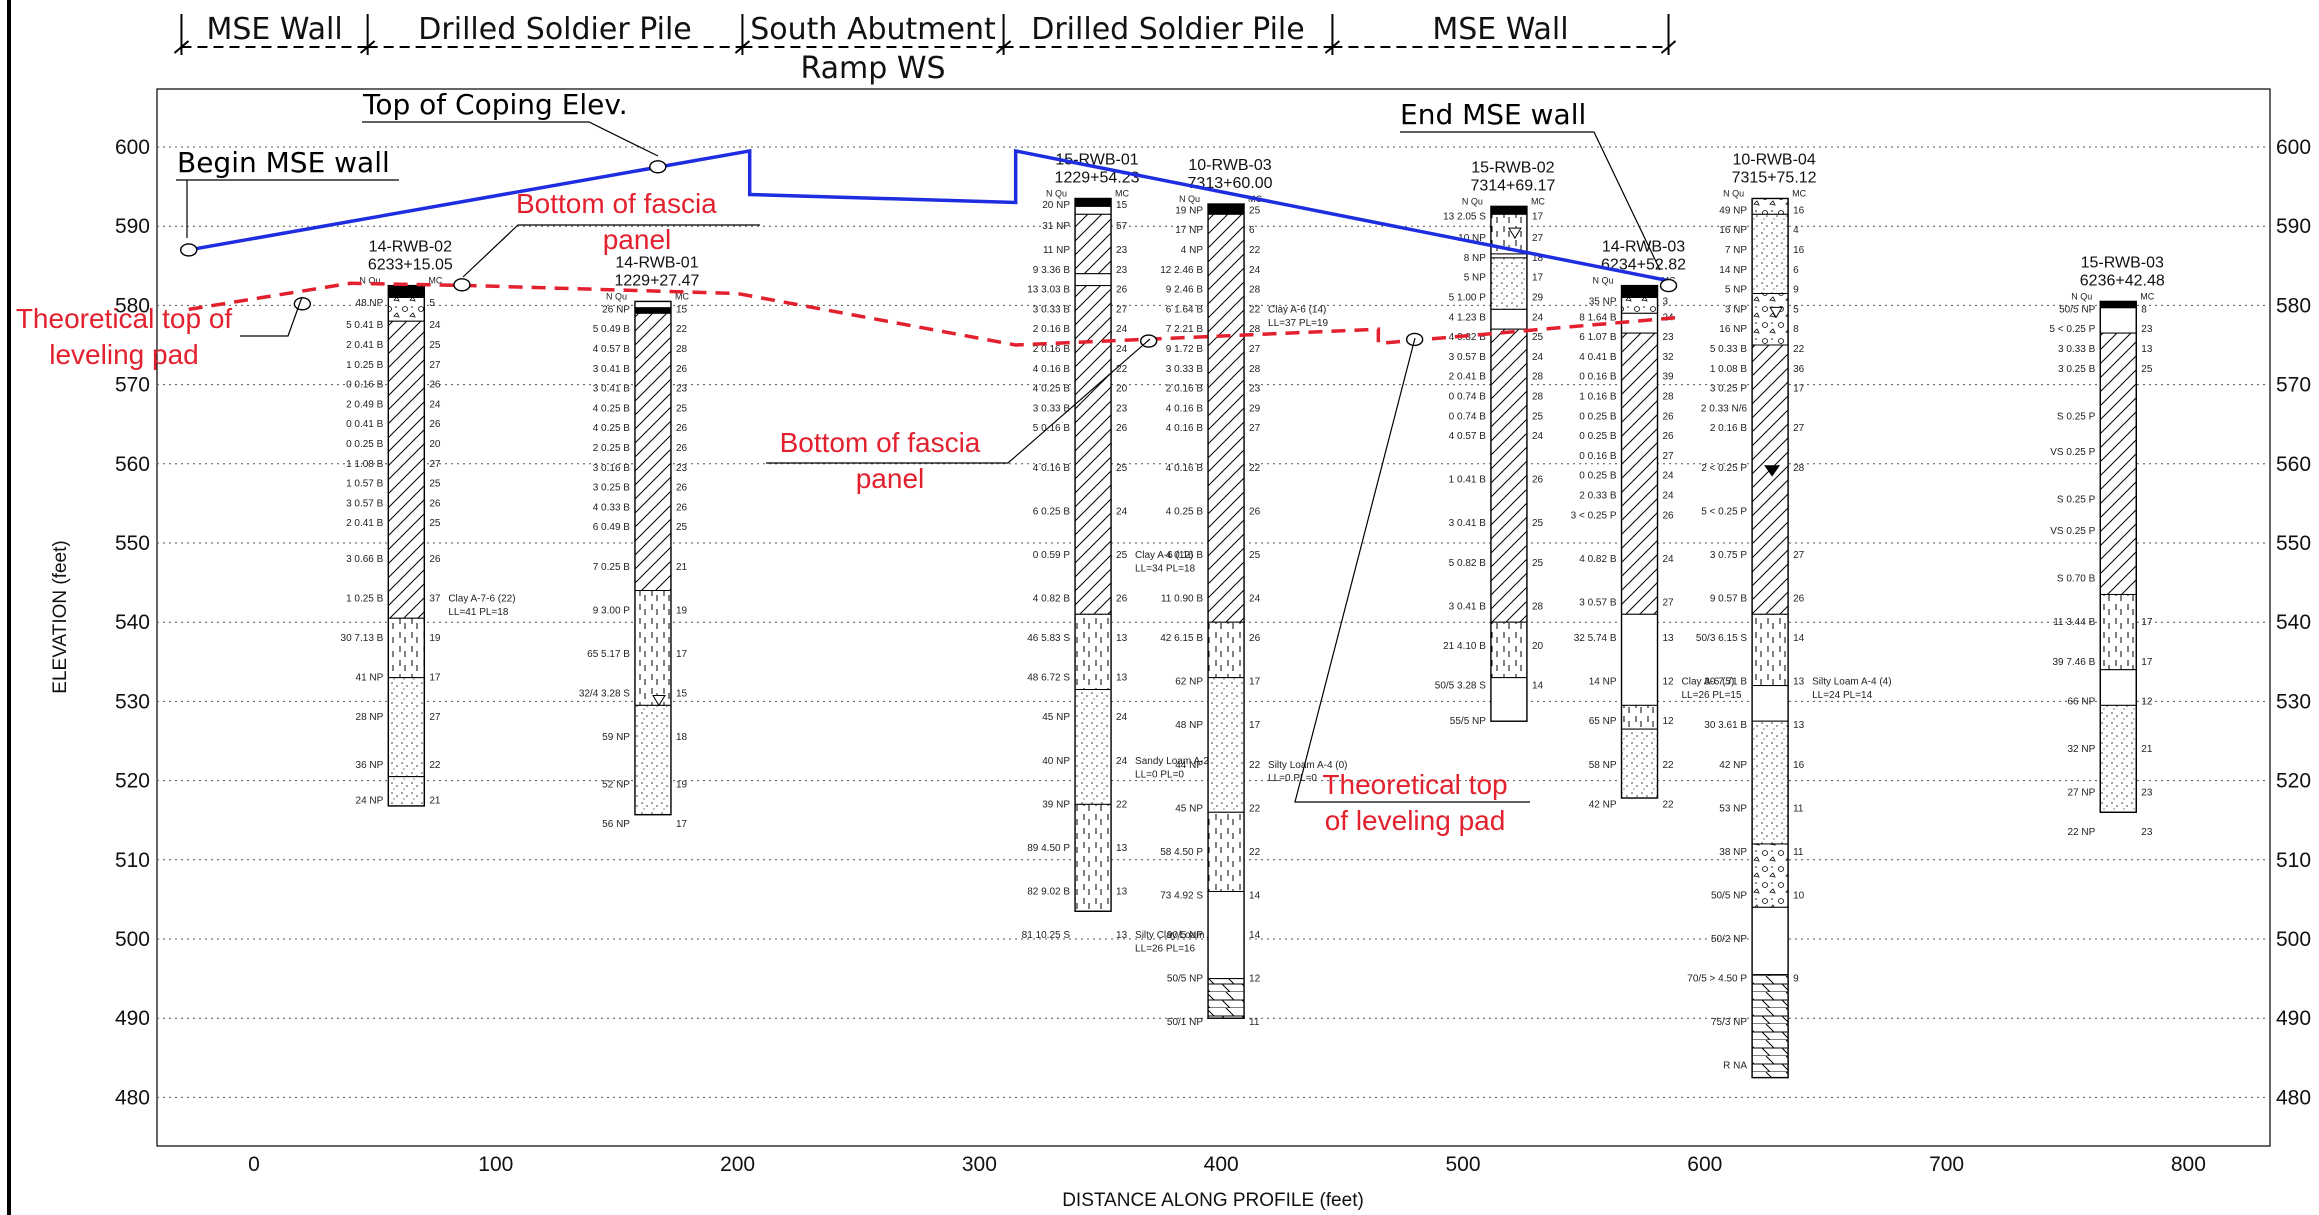 The height and width of the screenshot is (1215, 2319). What do you see at coordinates (1774, 177) in the screenshot?
I see `boring-station: 7315+75.12` at bounding box center [1774, 177].